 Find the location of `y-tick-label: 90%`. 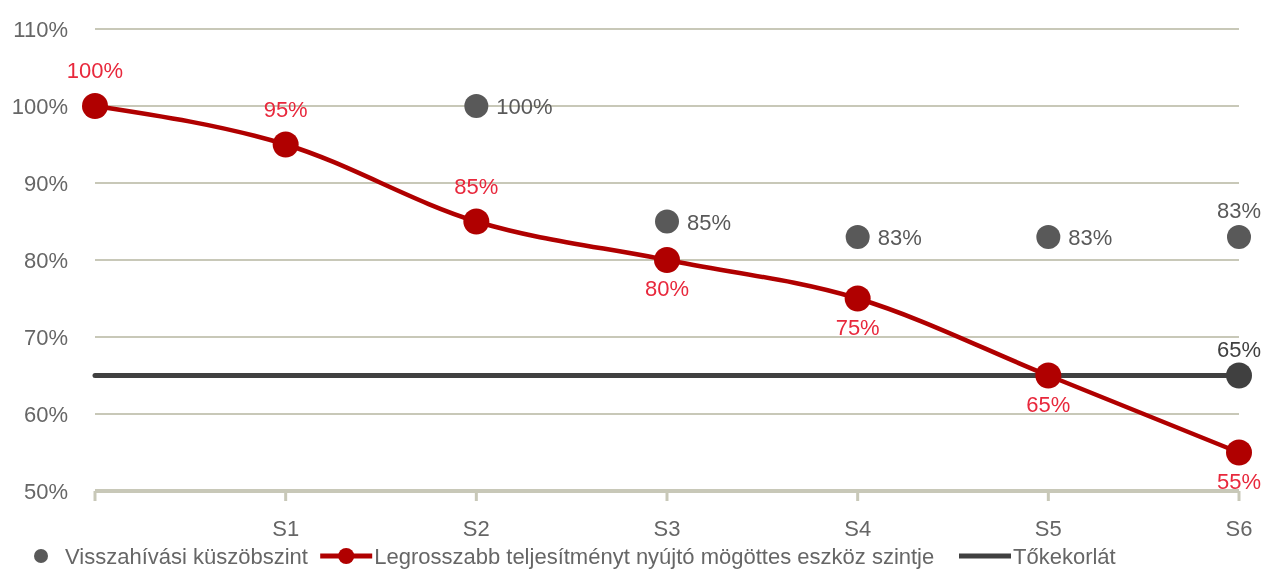

y-tick-label: 90% is located at coordinates (45, 183).